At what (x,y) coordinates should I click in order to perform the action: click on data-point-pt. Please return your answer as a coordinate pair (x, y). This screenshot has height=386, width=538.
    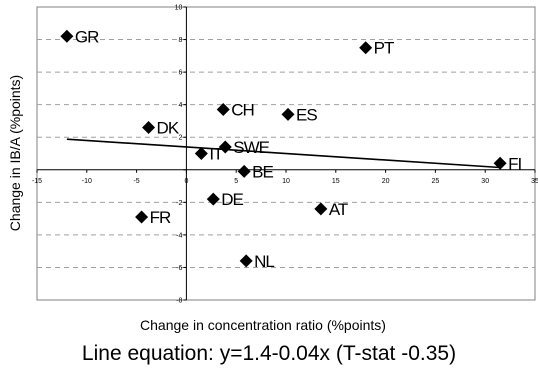
    Looking at the image, I should click on (366, 48).